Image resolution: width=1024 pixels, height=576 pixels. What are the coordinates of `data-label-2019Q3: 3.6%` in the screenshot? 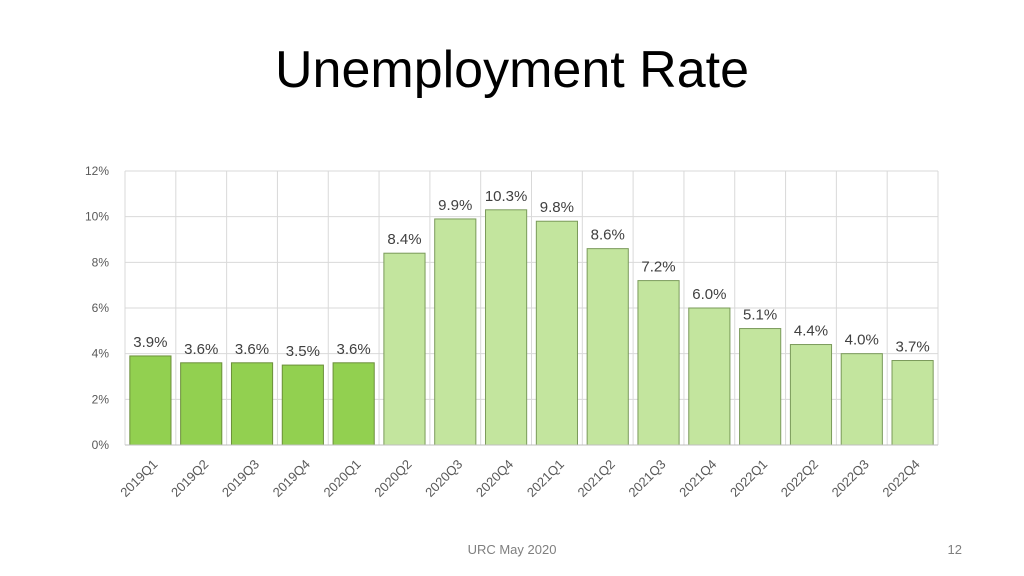 It's located at (252, 349).